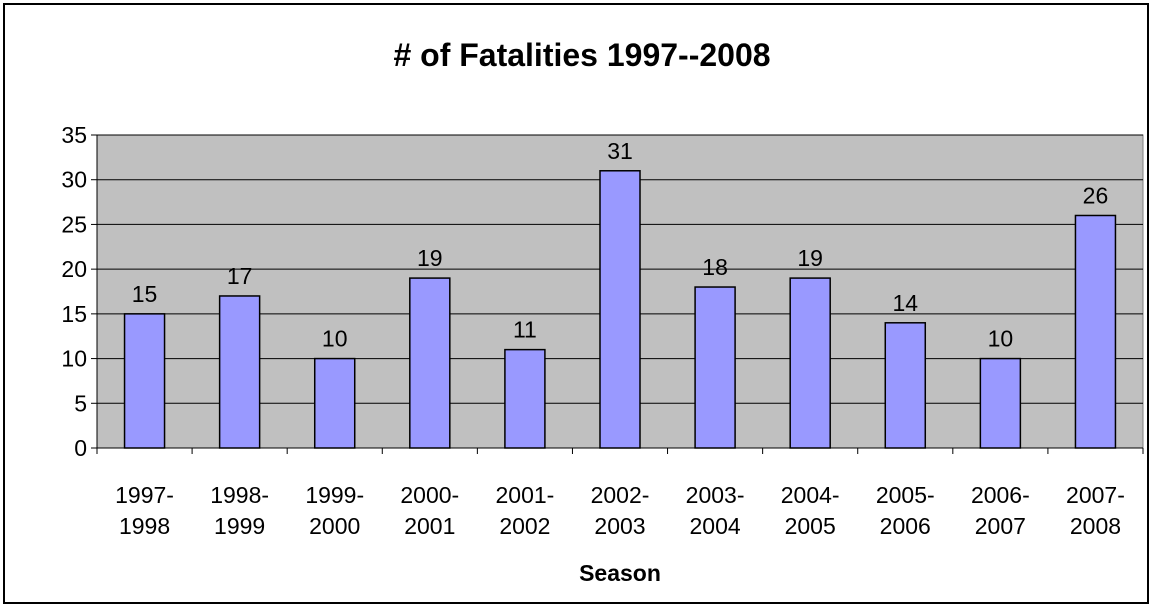 This screenshot has height=609, width=1154. What do you see at coordinates (334, 495) in the screenshot?
I see `x-tick-label: 1999-` at bounding box center [334, 495].